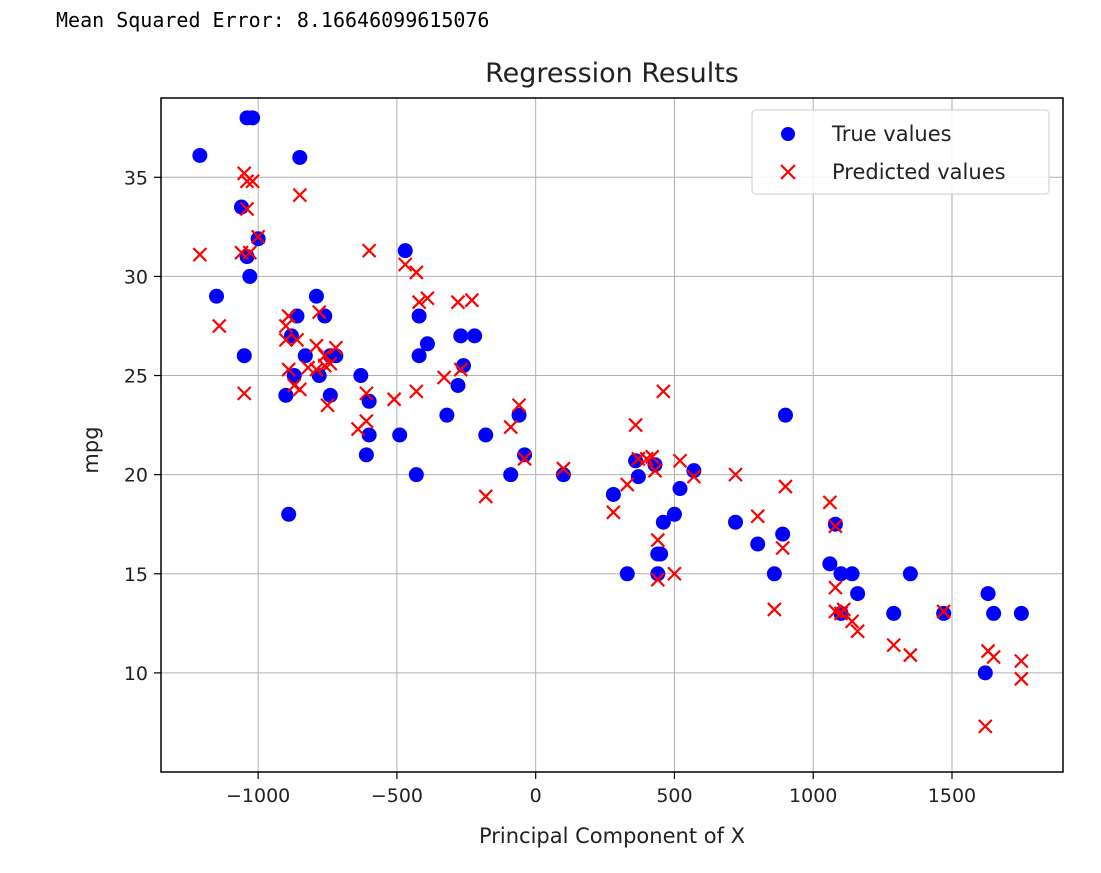 This screenshot has height=873, width=1101. I want to click on legend: True values Predicted values, so click(900, 152).